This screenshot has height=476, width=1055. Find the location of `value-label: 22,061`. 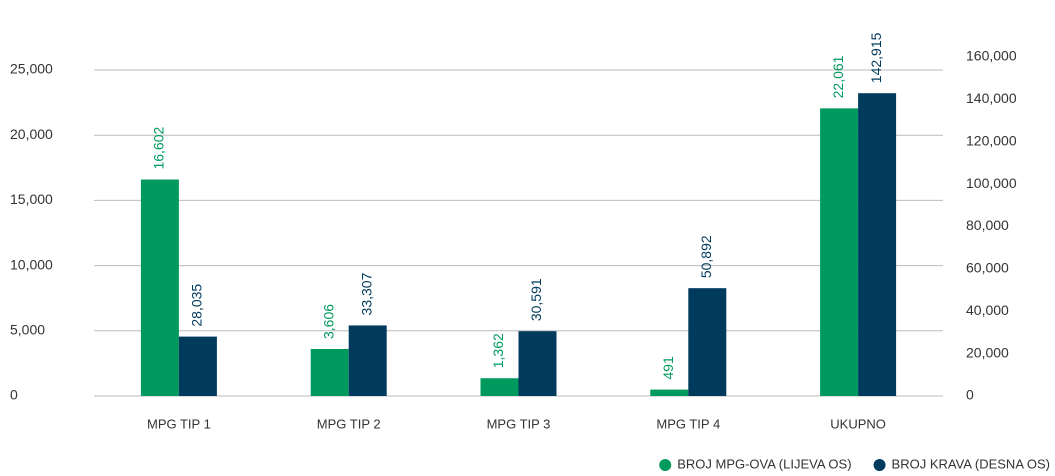

value-label: 22,061 is located at coordinates (838, 76).